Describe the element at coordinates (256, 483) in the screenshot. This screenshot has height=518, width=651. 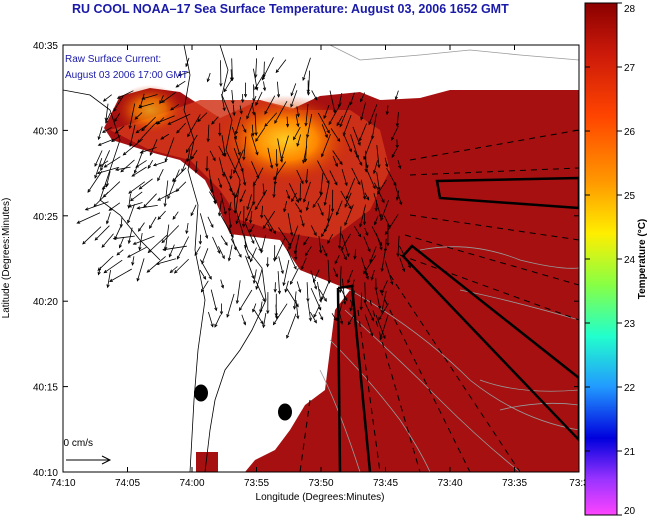
I see `x-tick-label: 73:55` at that location.